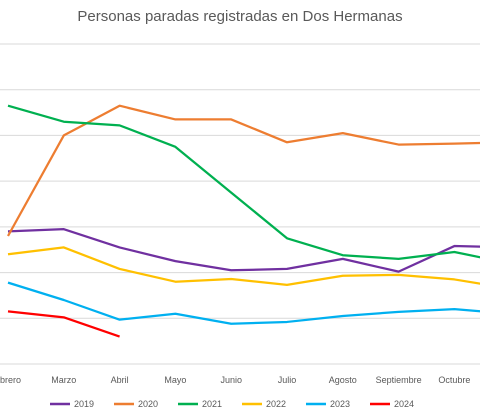 The width and height of the screenshot is (480, 420). What do you see at coordinates (287, 380) in the screenshot?
I see `x-tick-label: Julio` at bounding box center [287, 380].